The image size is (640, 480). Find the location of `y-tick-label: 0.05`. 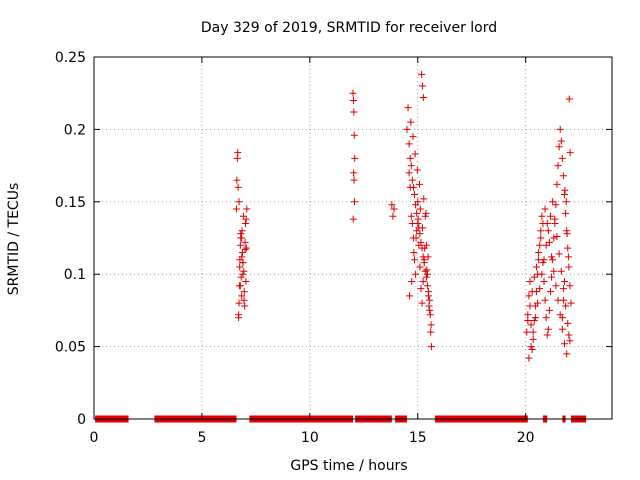

y-tick-label: 0.05 is located at coordinates (70, 348).